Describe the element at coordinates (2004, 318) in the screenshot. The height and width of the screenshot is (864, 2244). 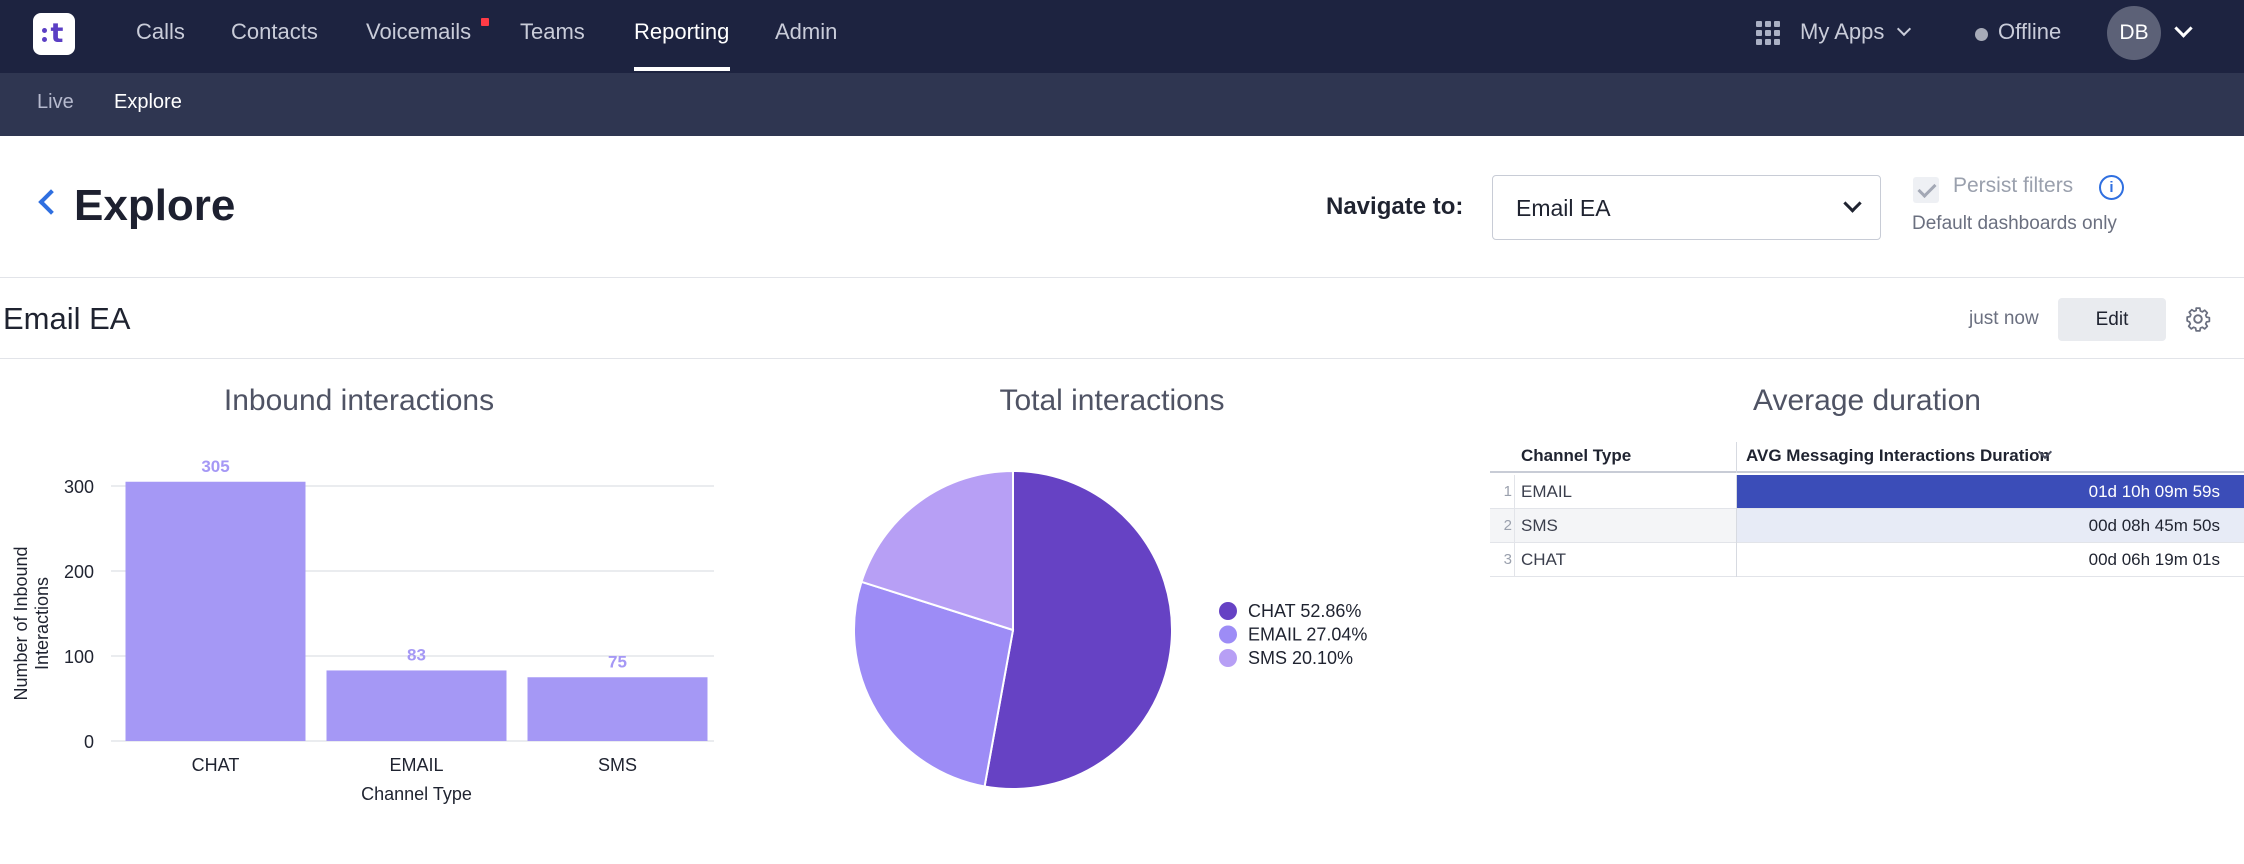
I see `last-updated-text: just now` at that location.